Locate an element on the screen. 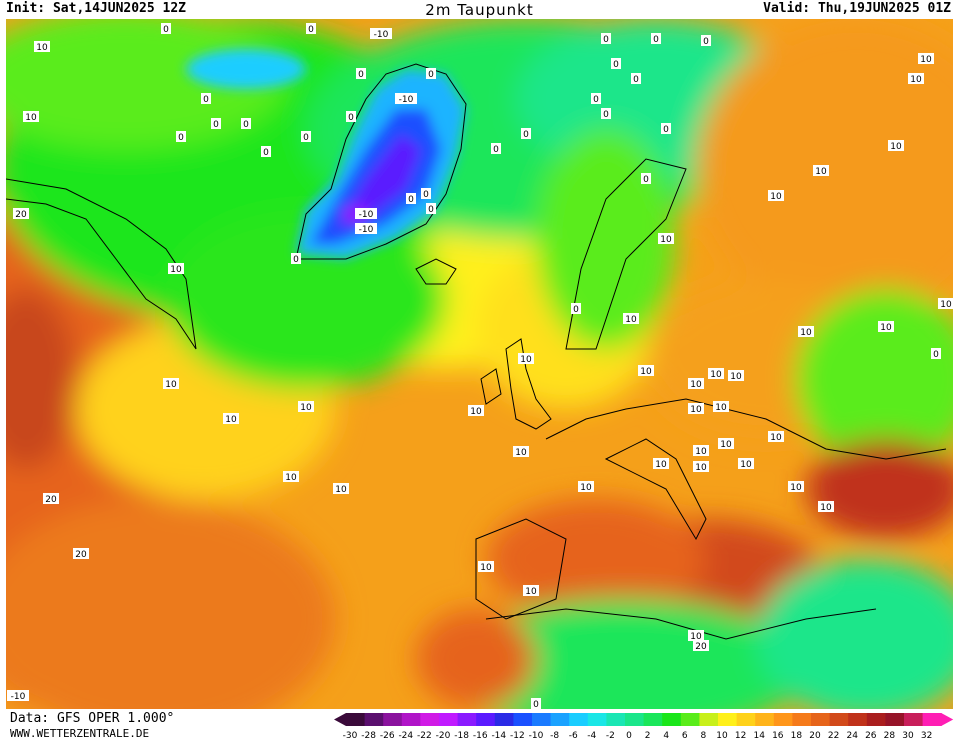  north-africa-coast is located at coordinates (681, 624).